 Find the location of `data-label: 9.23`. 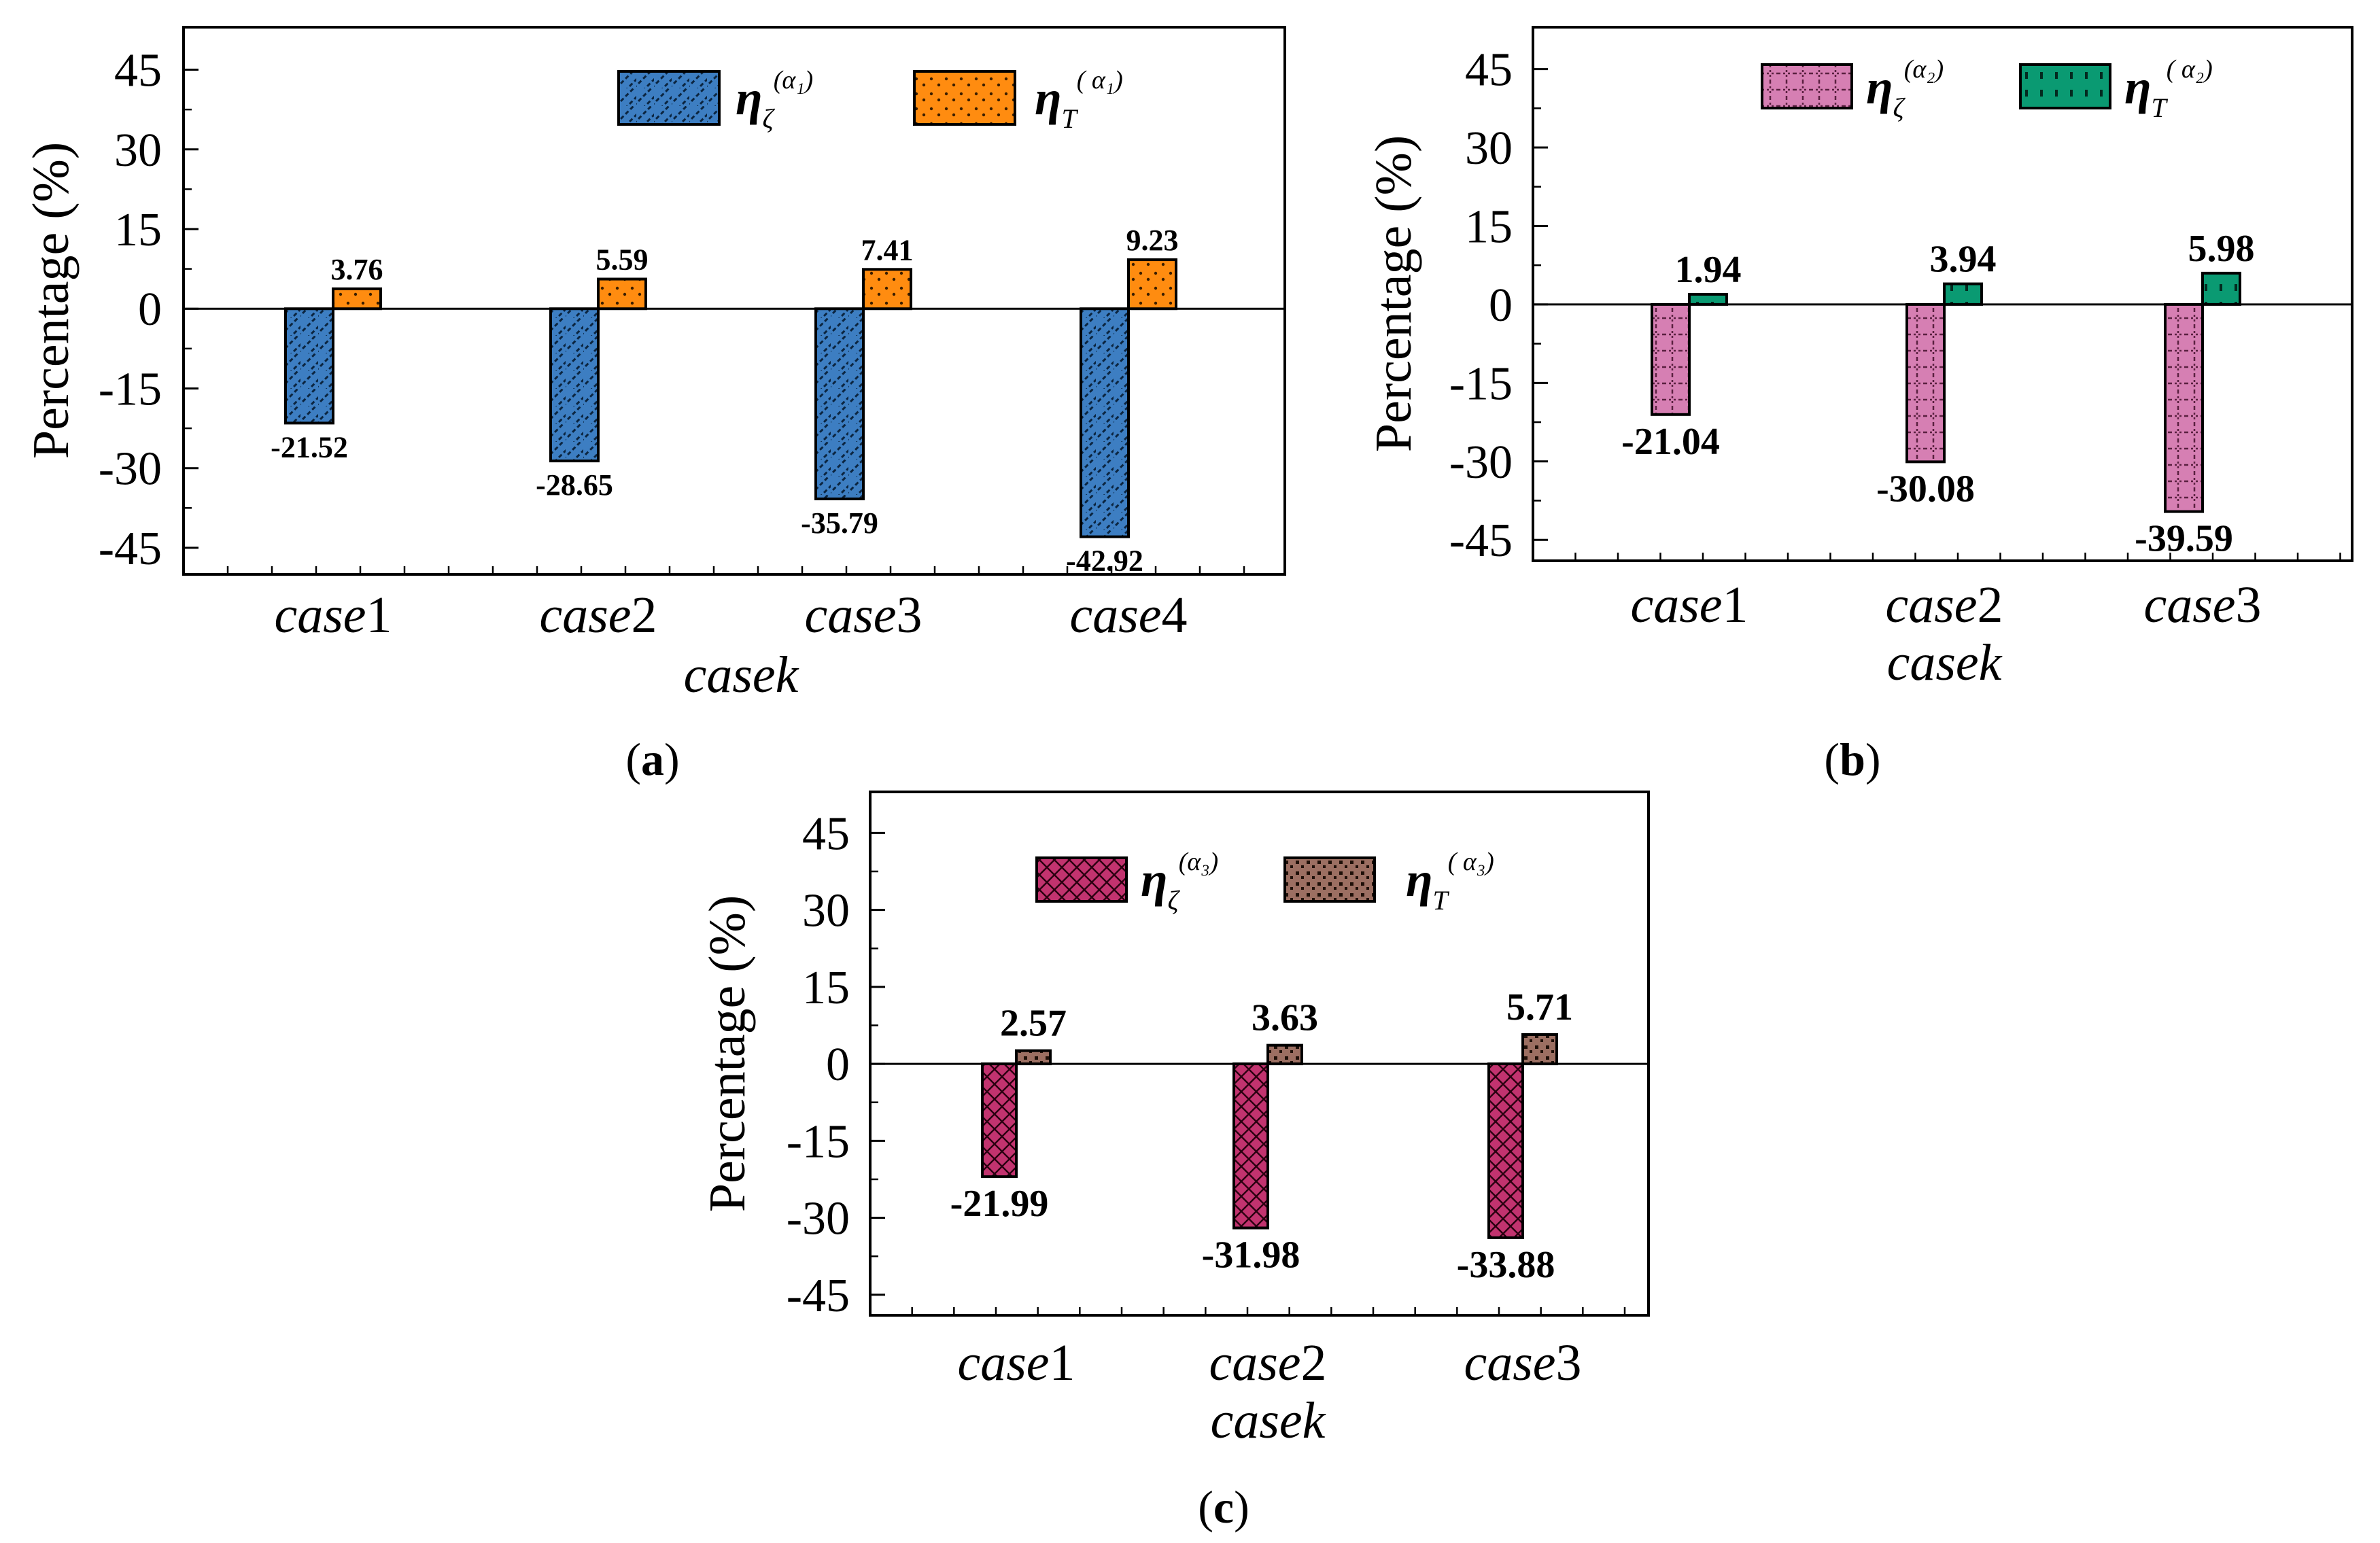

data-label: 9.23 is located at coordinates (1152, 241).